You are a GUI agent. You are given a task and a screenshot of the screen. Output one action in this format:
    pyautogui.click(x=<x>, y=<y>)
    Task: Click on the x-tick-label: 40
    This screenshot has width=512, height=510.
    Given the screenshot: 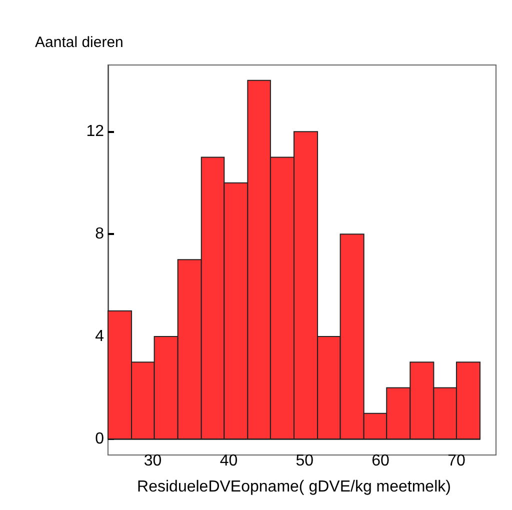 What is the action you would take?
    pyautogui.click(x=229, y=461)
    